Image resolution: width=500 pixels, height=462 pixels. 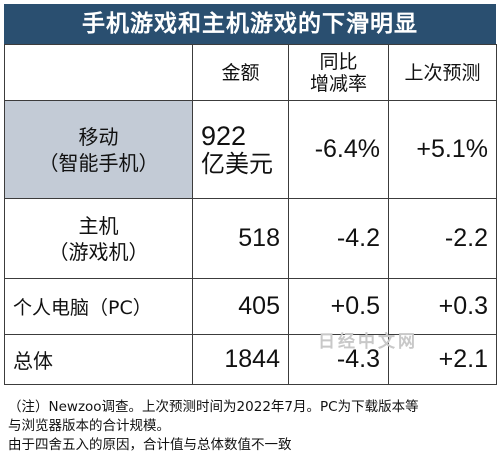 I want to click on cell-amount-total: 1844, so click(x=240, y=359).